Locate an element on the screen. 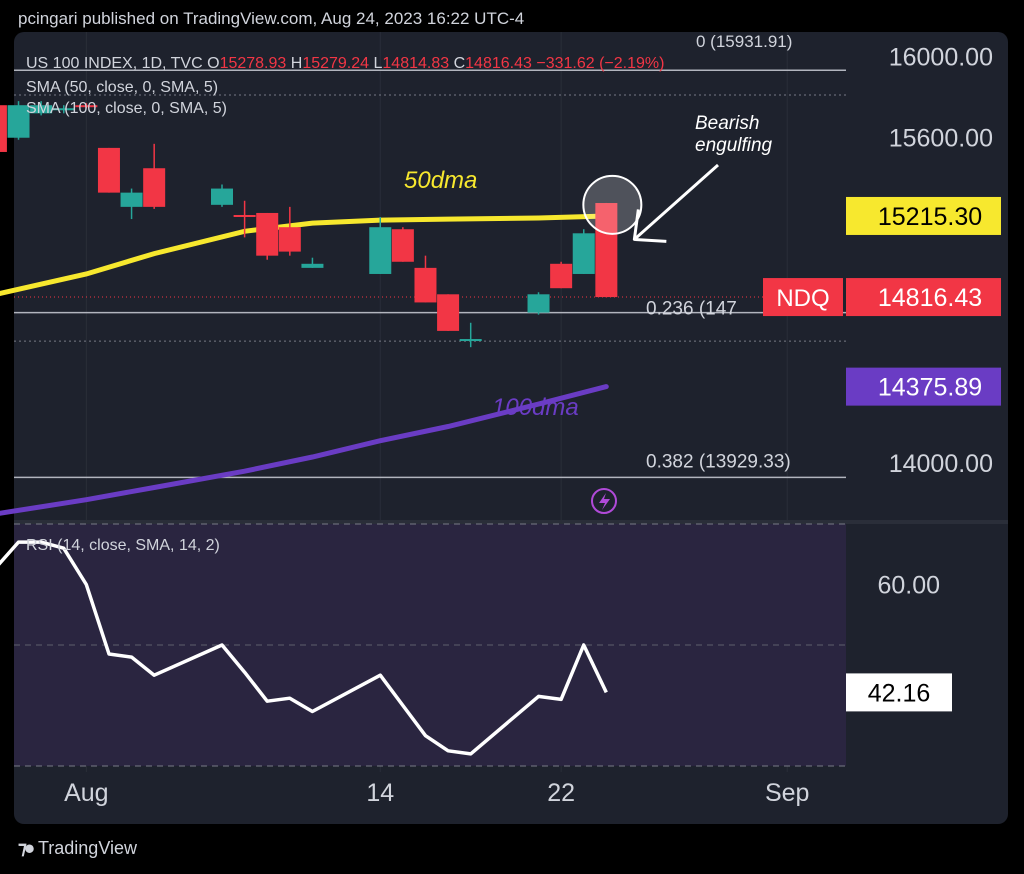  sma100-legend: SMA (100, close, 0, SMA, 5) is located at coordinates (126, 108).